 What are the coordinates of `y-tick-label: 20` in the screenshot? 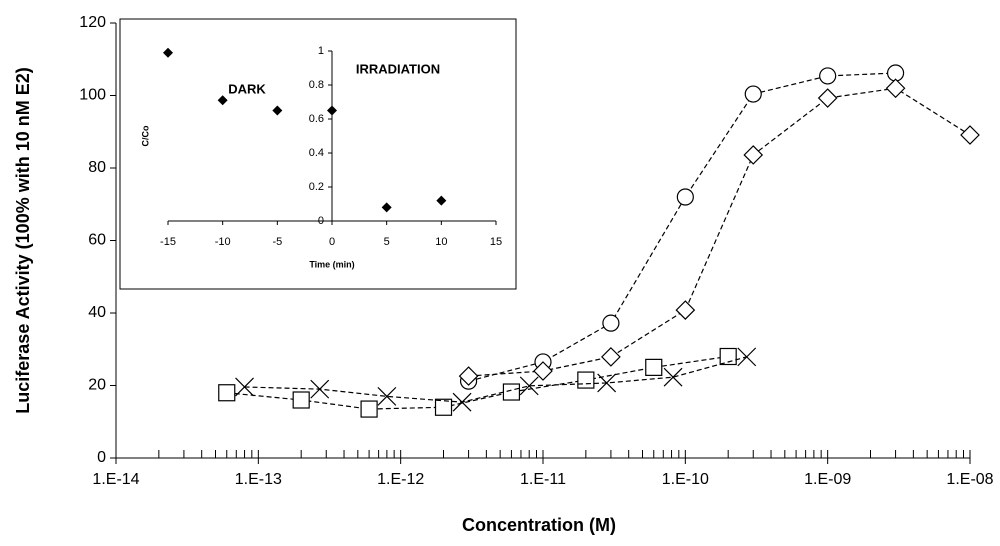 It's located at (97, 385).